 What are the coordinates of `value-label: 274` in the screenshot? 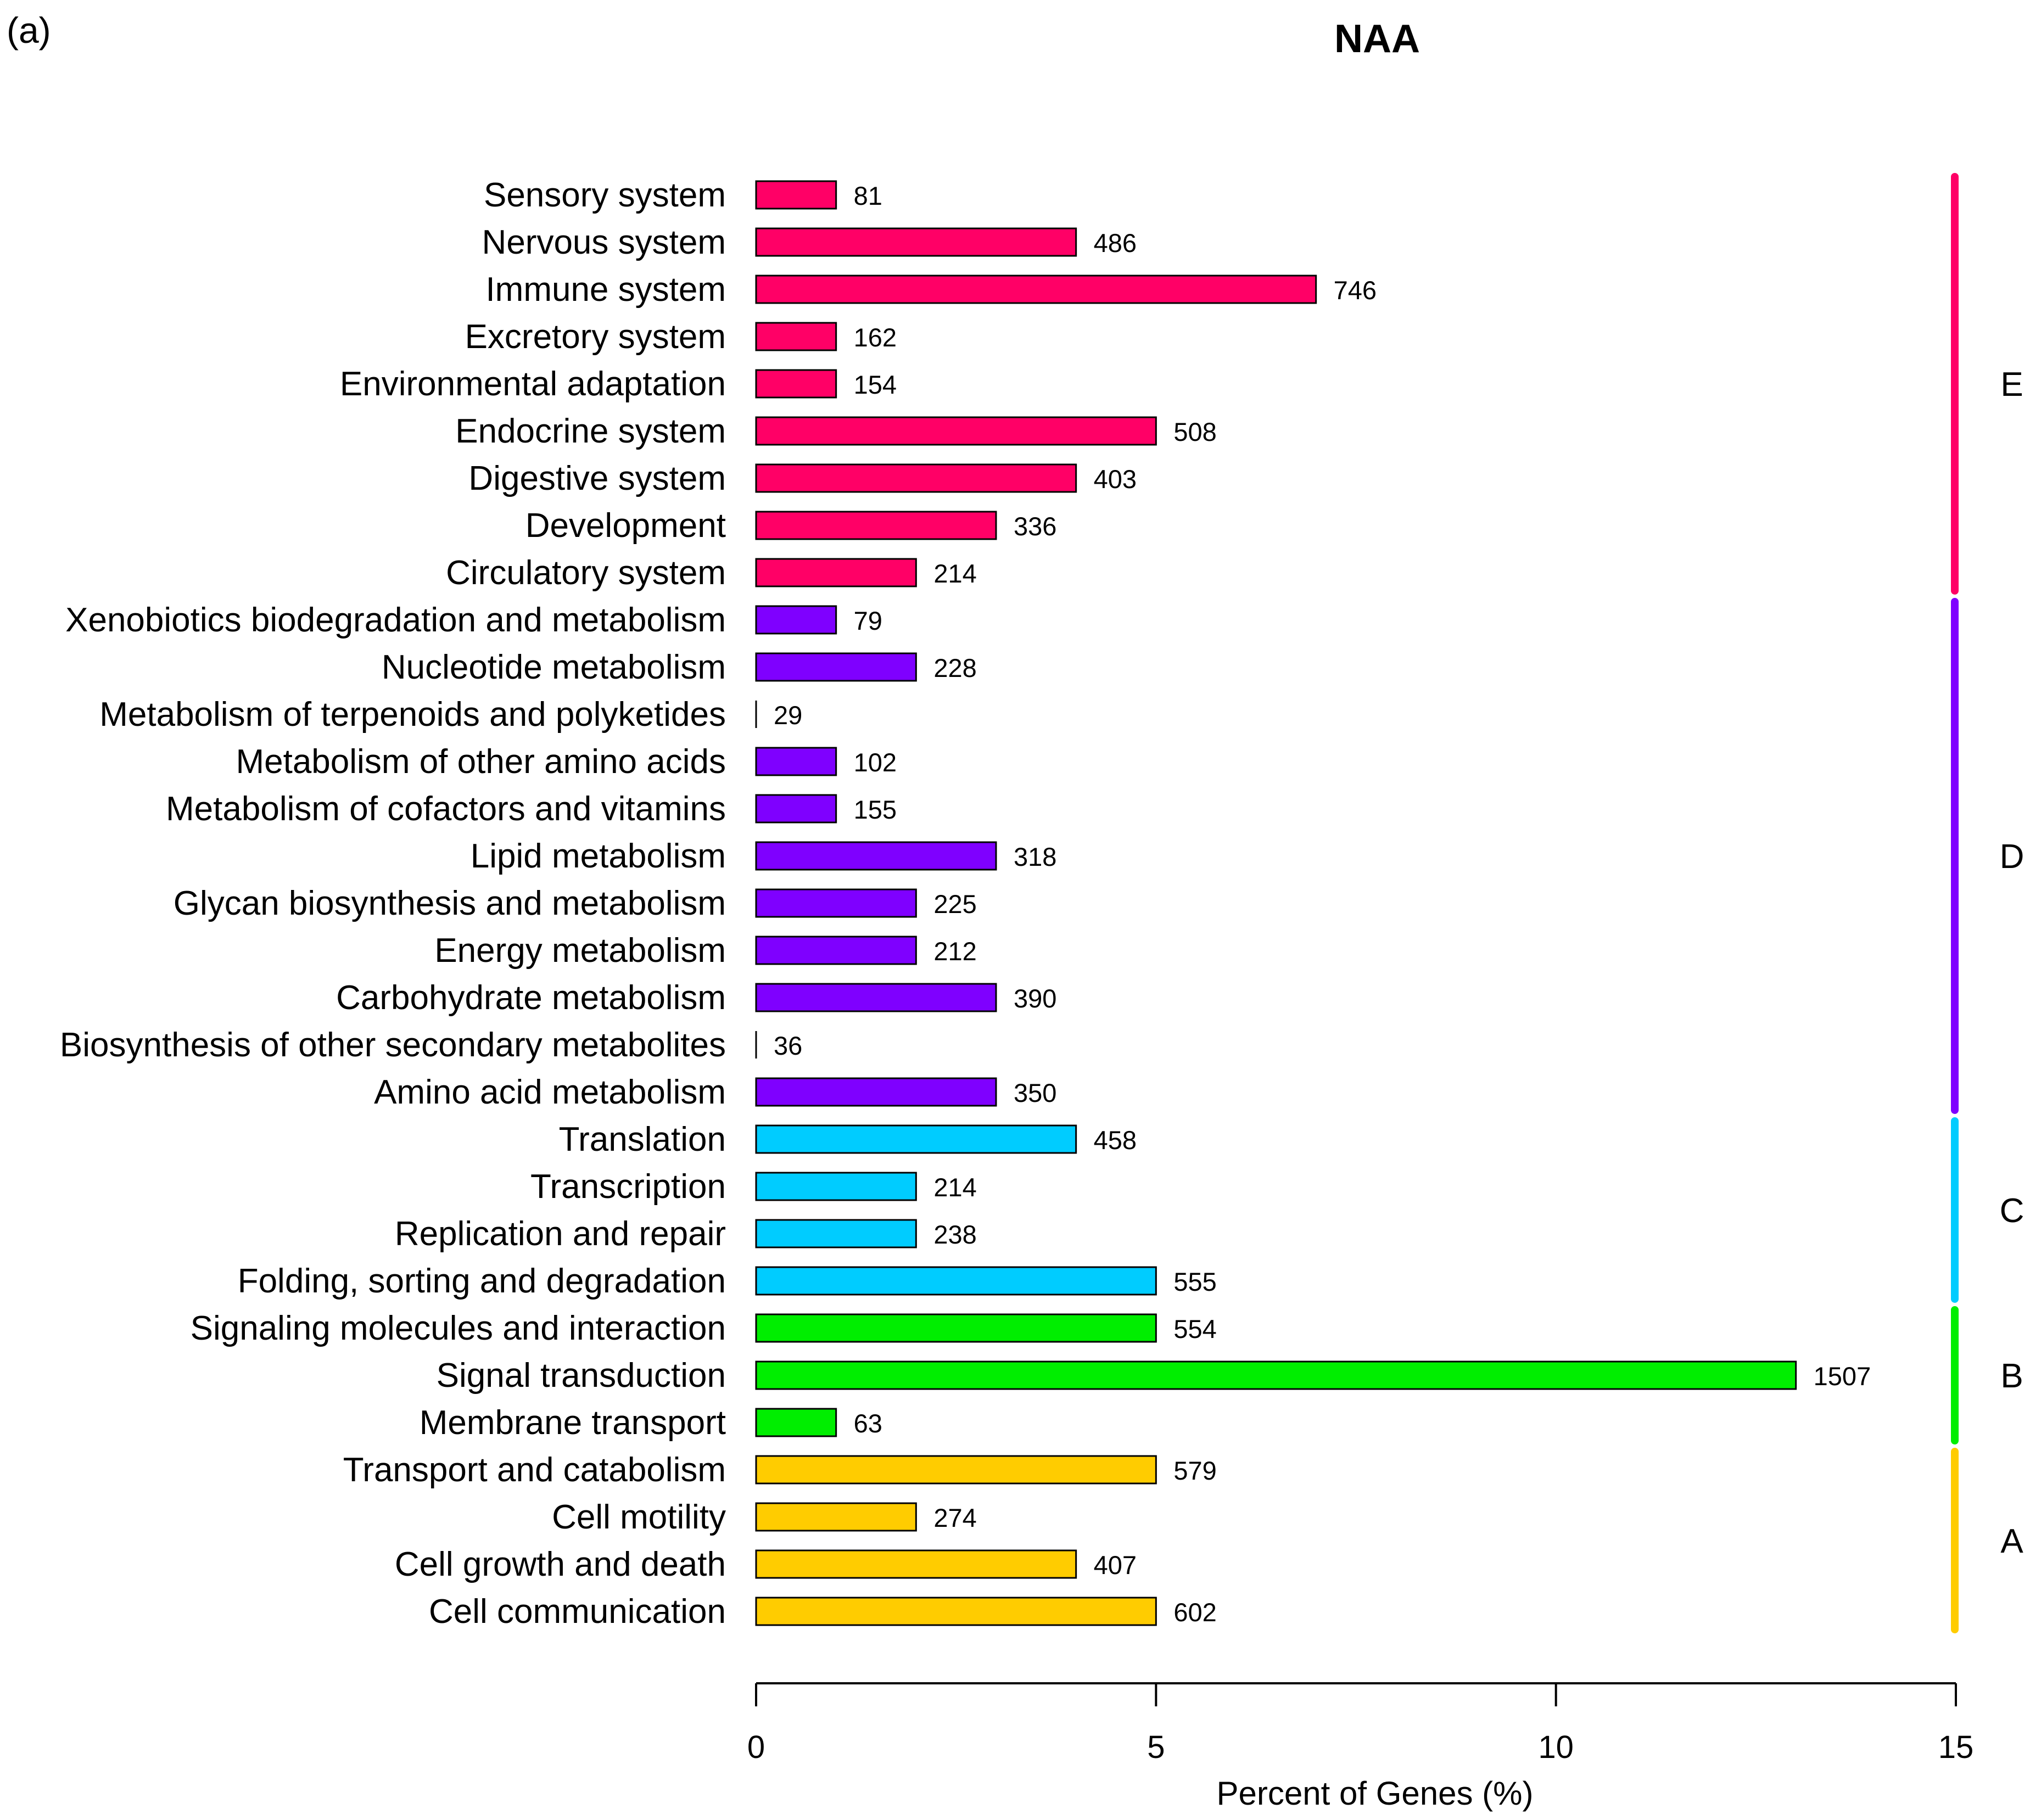 It's located at (954, 1517).